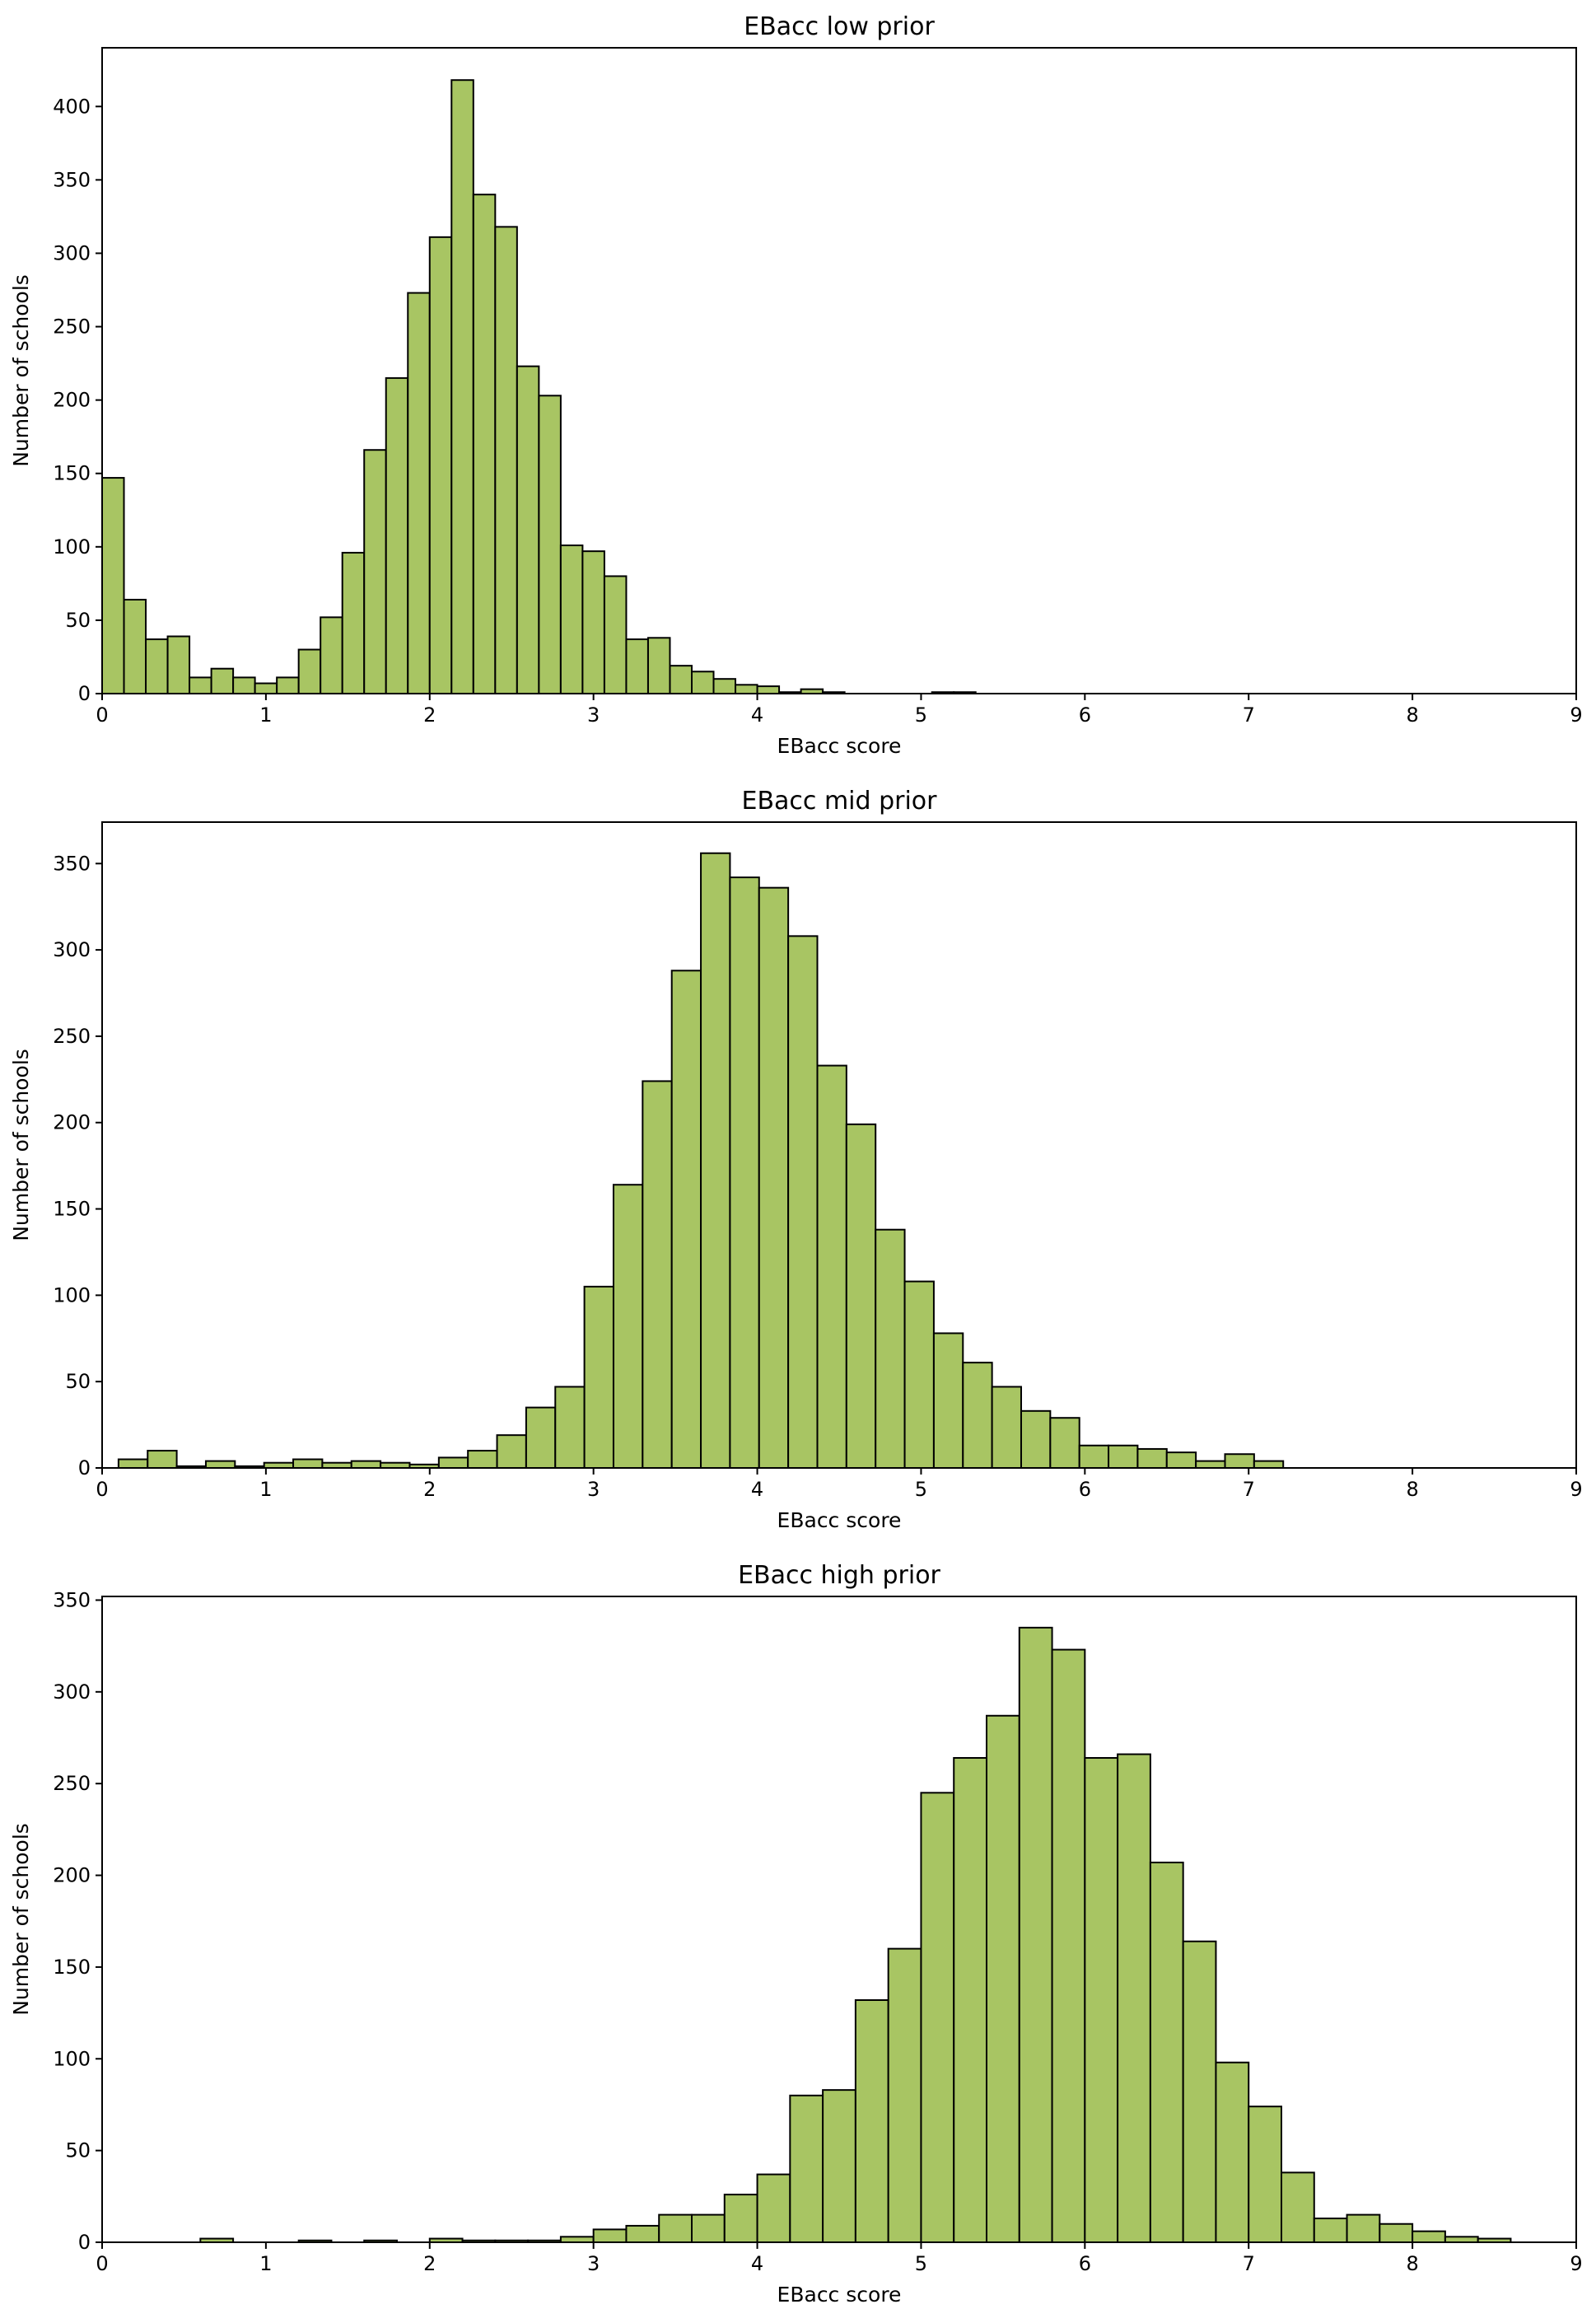  What do you see at coordinates (839, 710) in the screenshot?
I see `x-ticks-low-prior: 0 1 2 3 4 5 6 7 8 9` at bounding box center [839, 710].